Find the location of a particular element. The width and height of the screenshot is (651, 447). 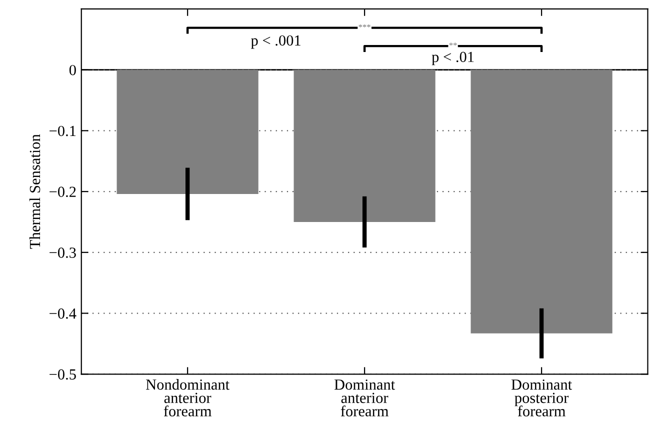

y-tick-label: −0.4 is located at coordinates (63, 313).